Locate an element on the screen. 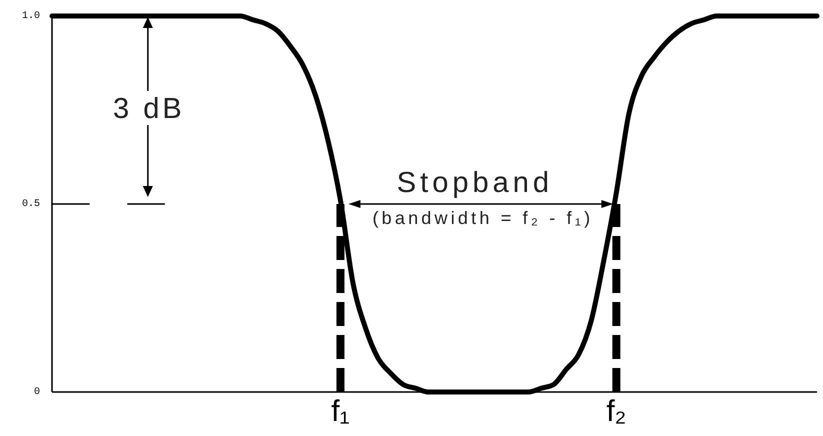 The height and width of the screenshot is (436, 823). y-tick-label: 0.5 is located at coordinates (31, 204).